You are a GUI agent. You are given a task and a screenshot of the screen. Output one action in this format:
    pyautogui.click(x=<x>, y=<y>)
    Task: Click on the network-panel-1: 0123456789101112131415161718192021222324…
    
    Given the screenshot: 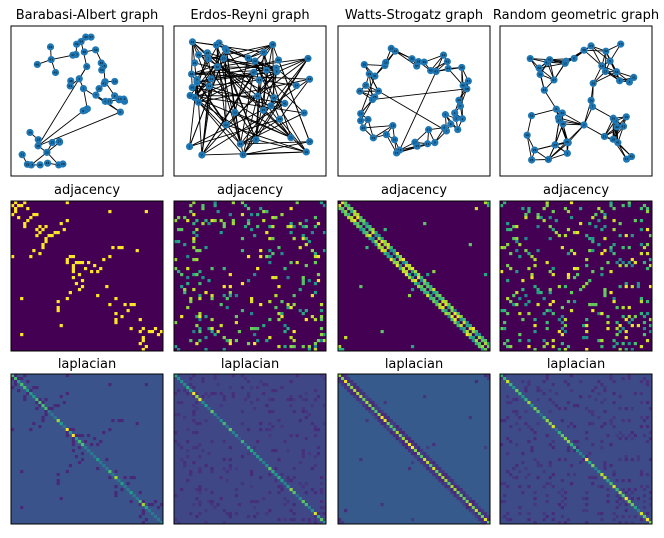 What is the action you would take?
    pyautogui.click(x=87, y=101)
    